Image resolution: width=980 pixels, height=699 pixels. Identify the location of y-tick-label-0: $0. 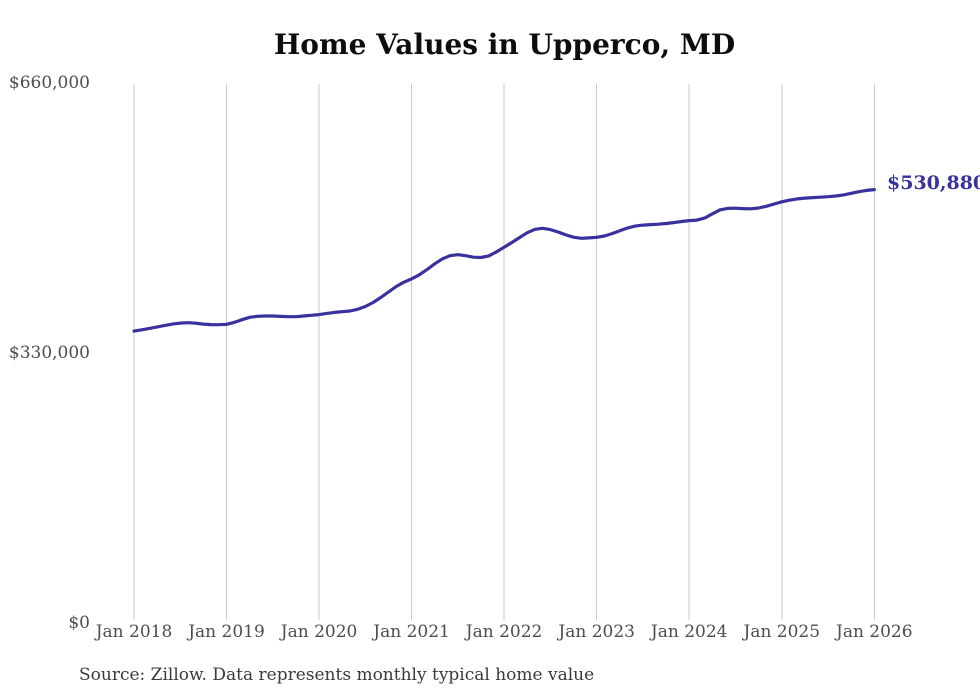
(79, 623).